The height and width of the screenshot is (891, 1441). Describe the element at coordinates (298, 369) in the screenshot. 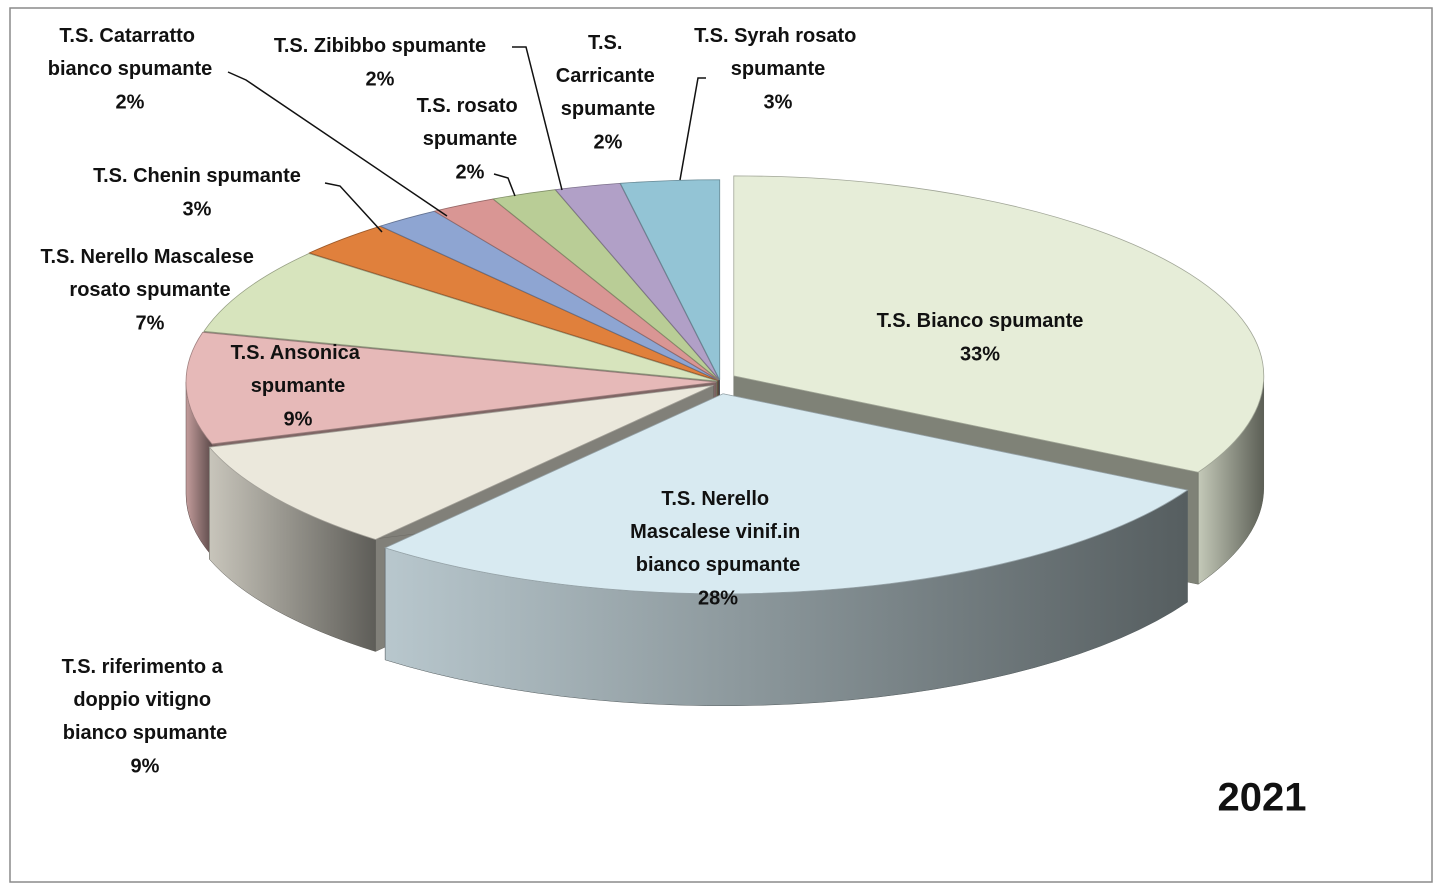

I see `slice-label: T.S. Ansonica spumante` at that location.